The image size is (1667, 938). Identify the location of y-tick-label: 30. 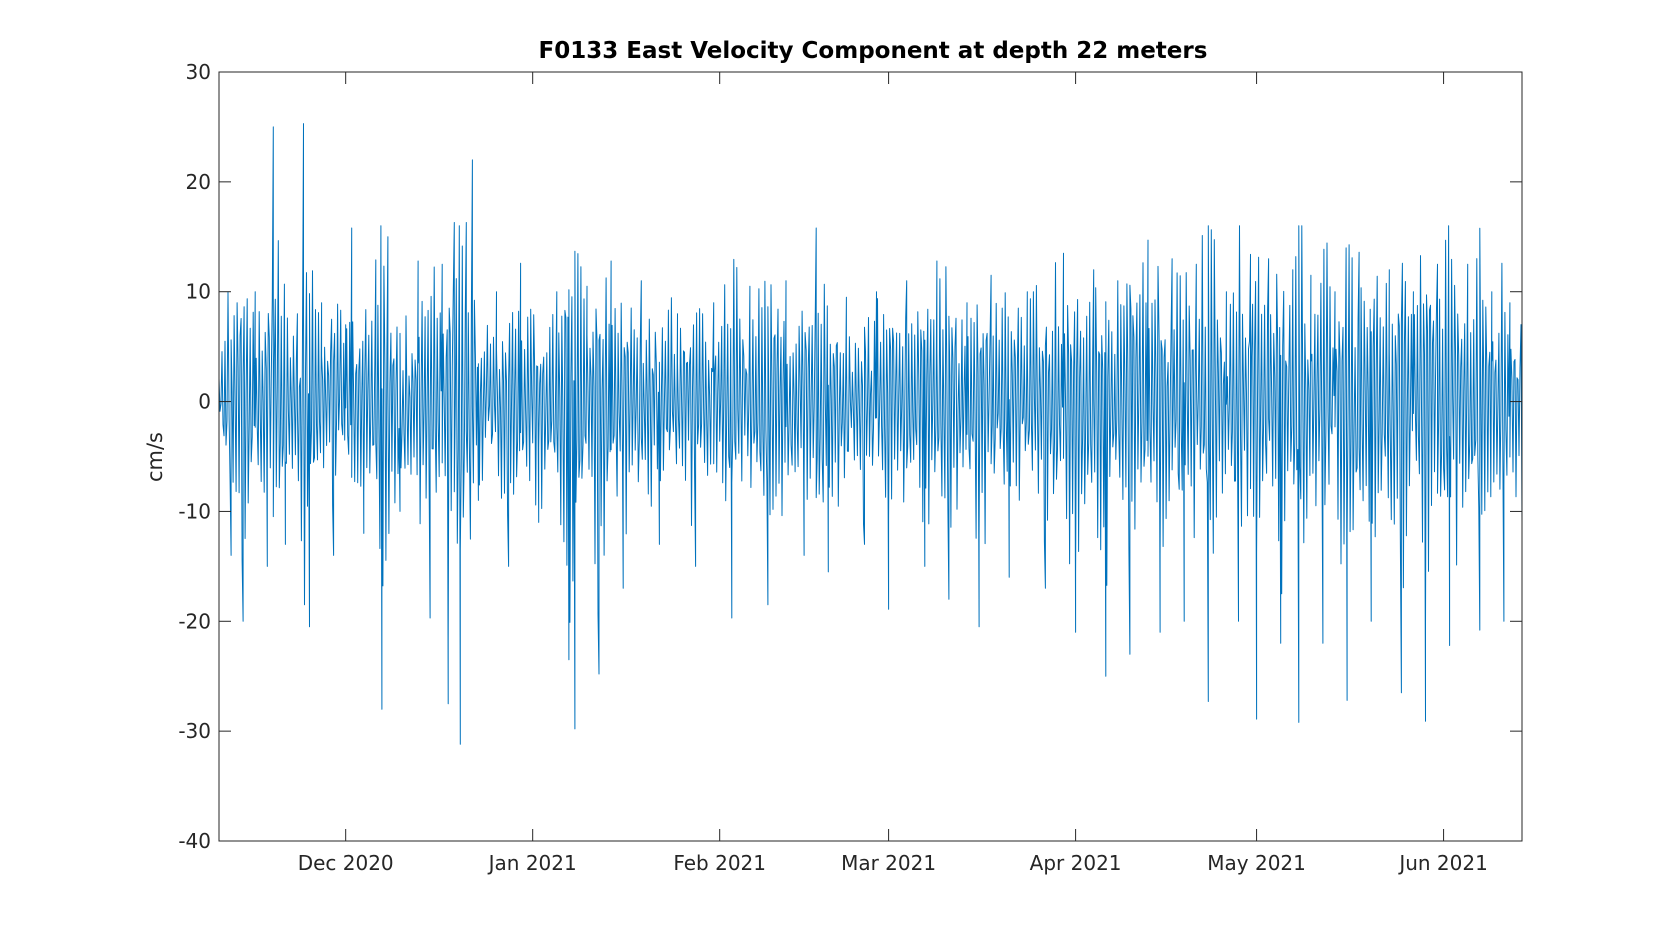
(198, 72).